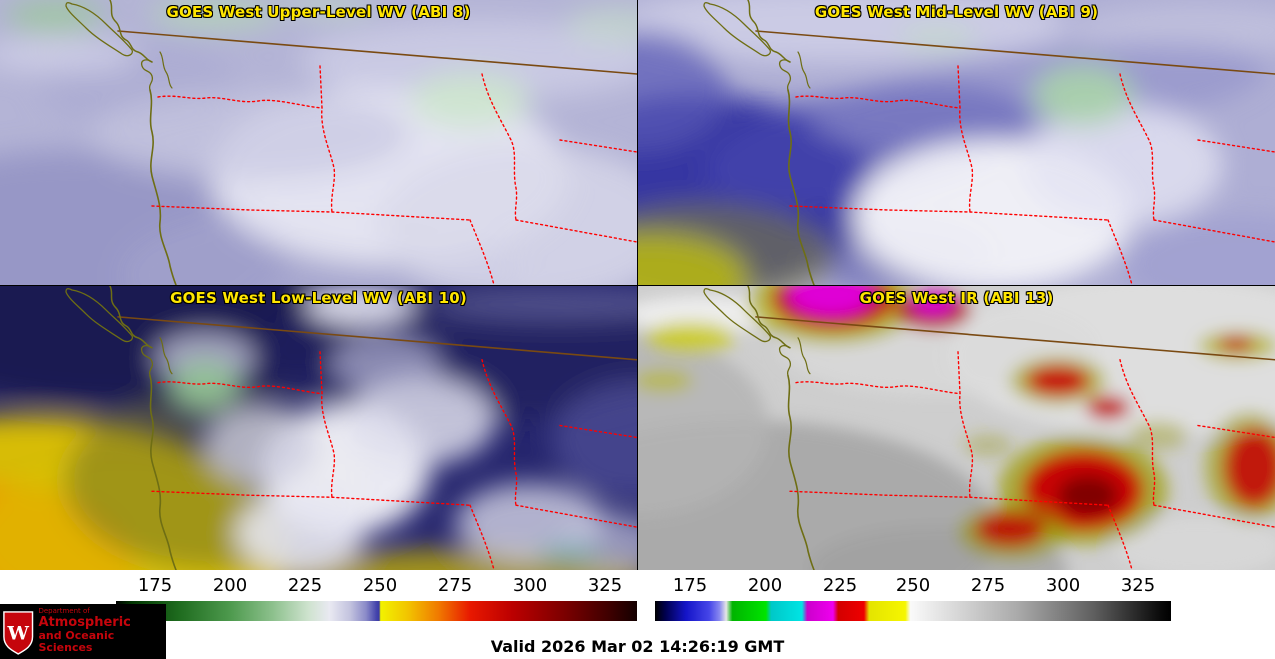  What do you see at coordinates (64, 611) in the screenshot?
I see `logo-department-of: Department of` at bounding box center [64, 611].